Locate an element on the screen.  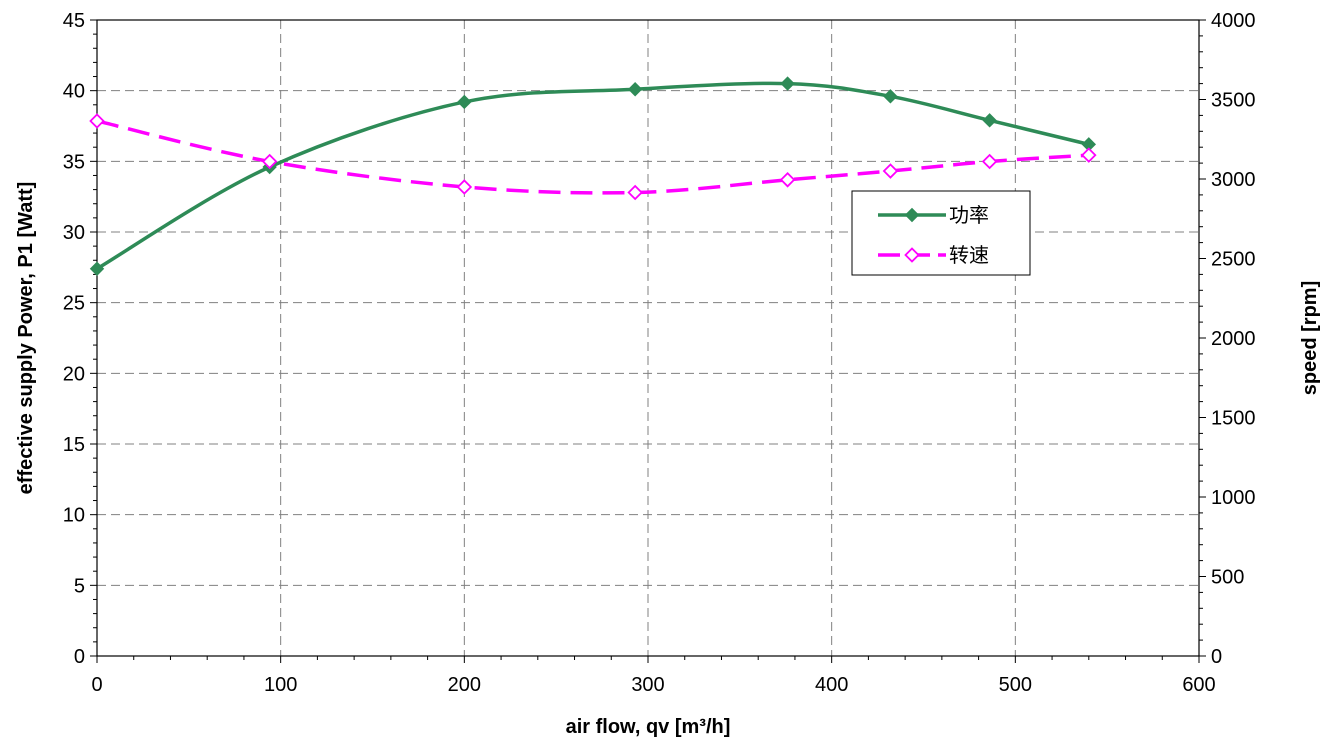
y-right-tick-label: 1000 is located at coordinates (1233, 498).